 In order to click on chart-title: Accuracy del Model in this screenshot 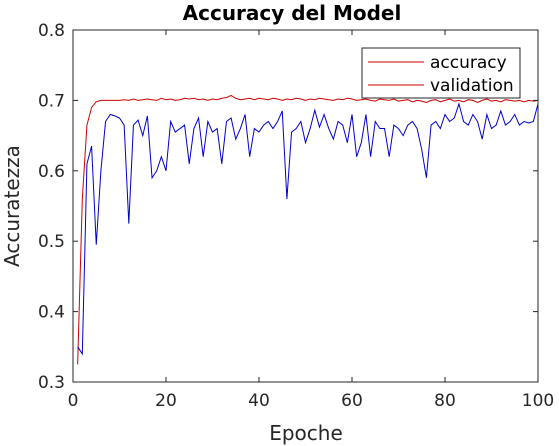, I will do `click(292, 13)`.